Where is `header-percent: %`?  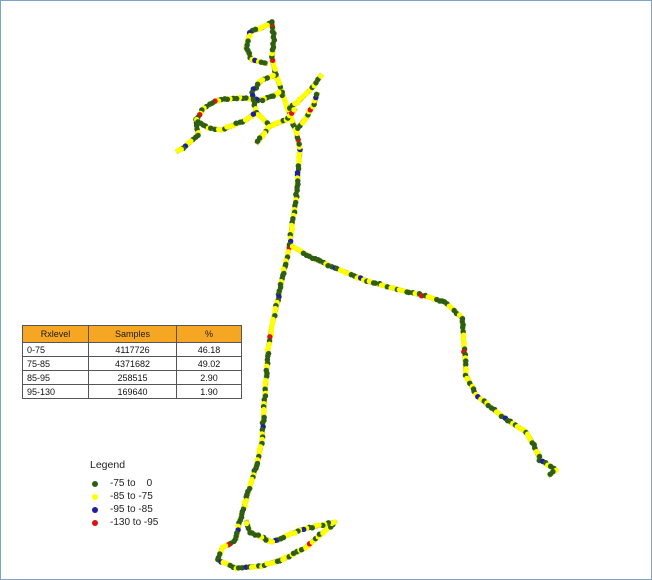 header-percent: % is located at coordinates (209, 334).